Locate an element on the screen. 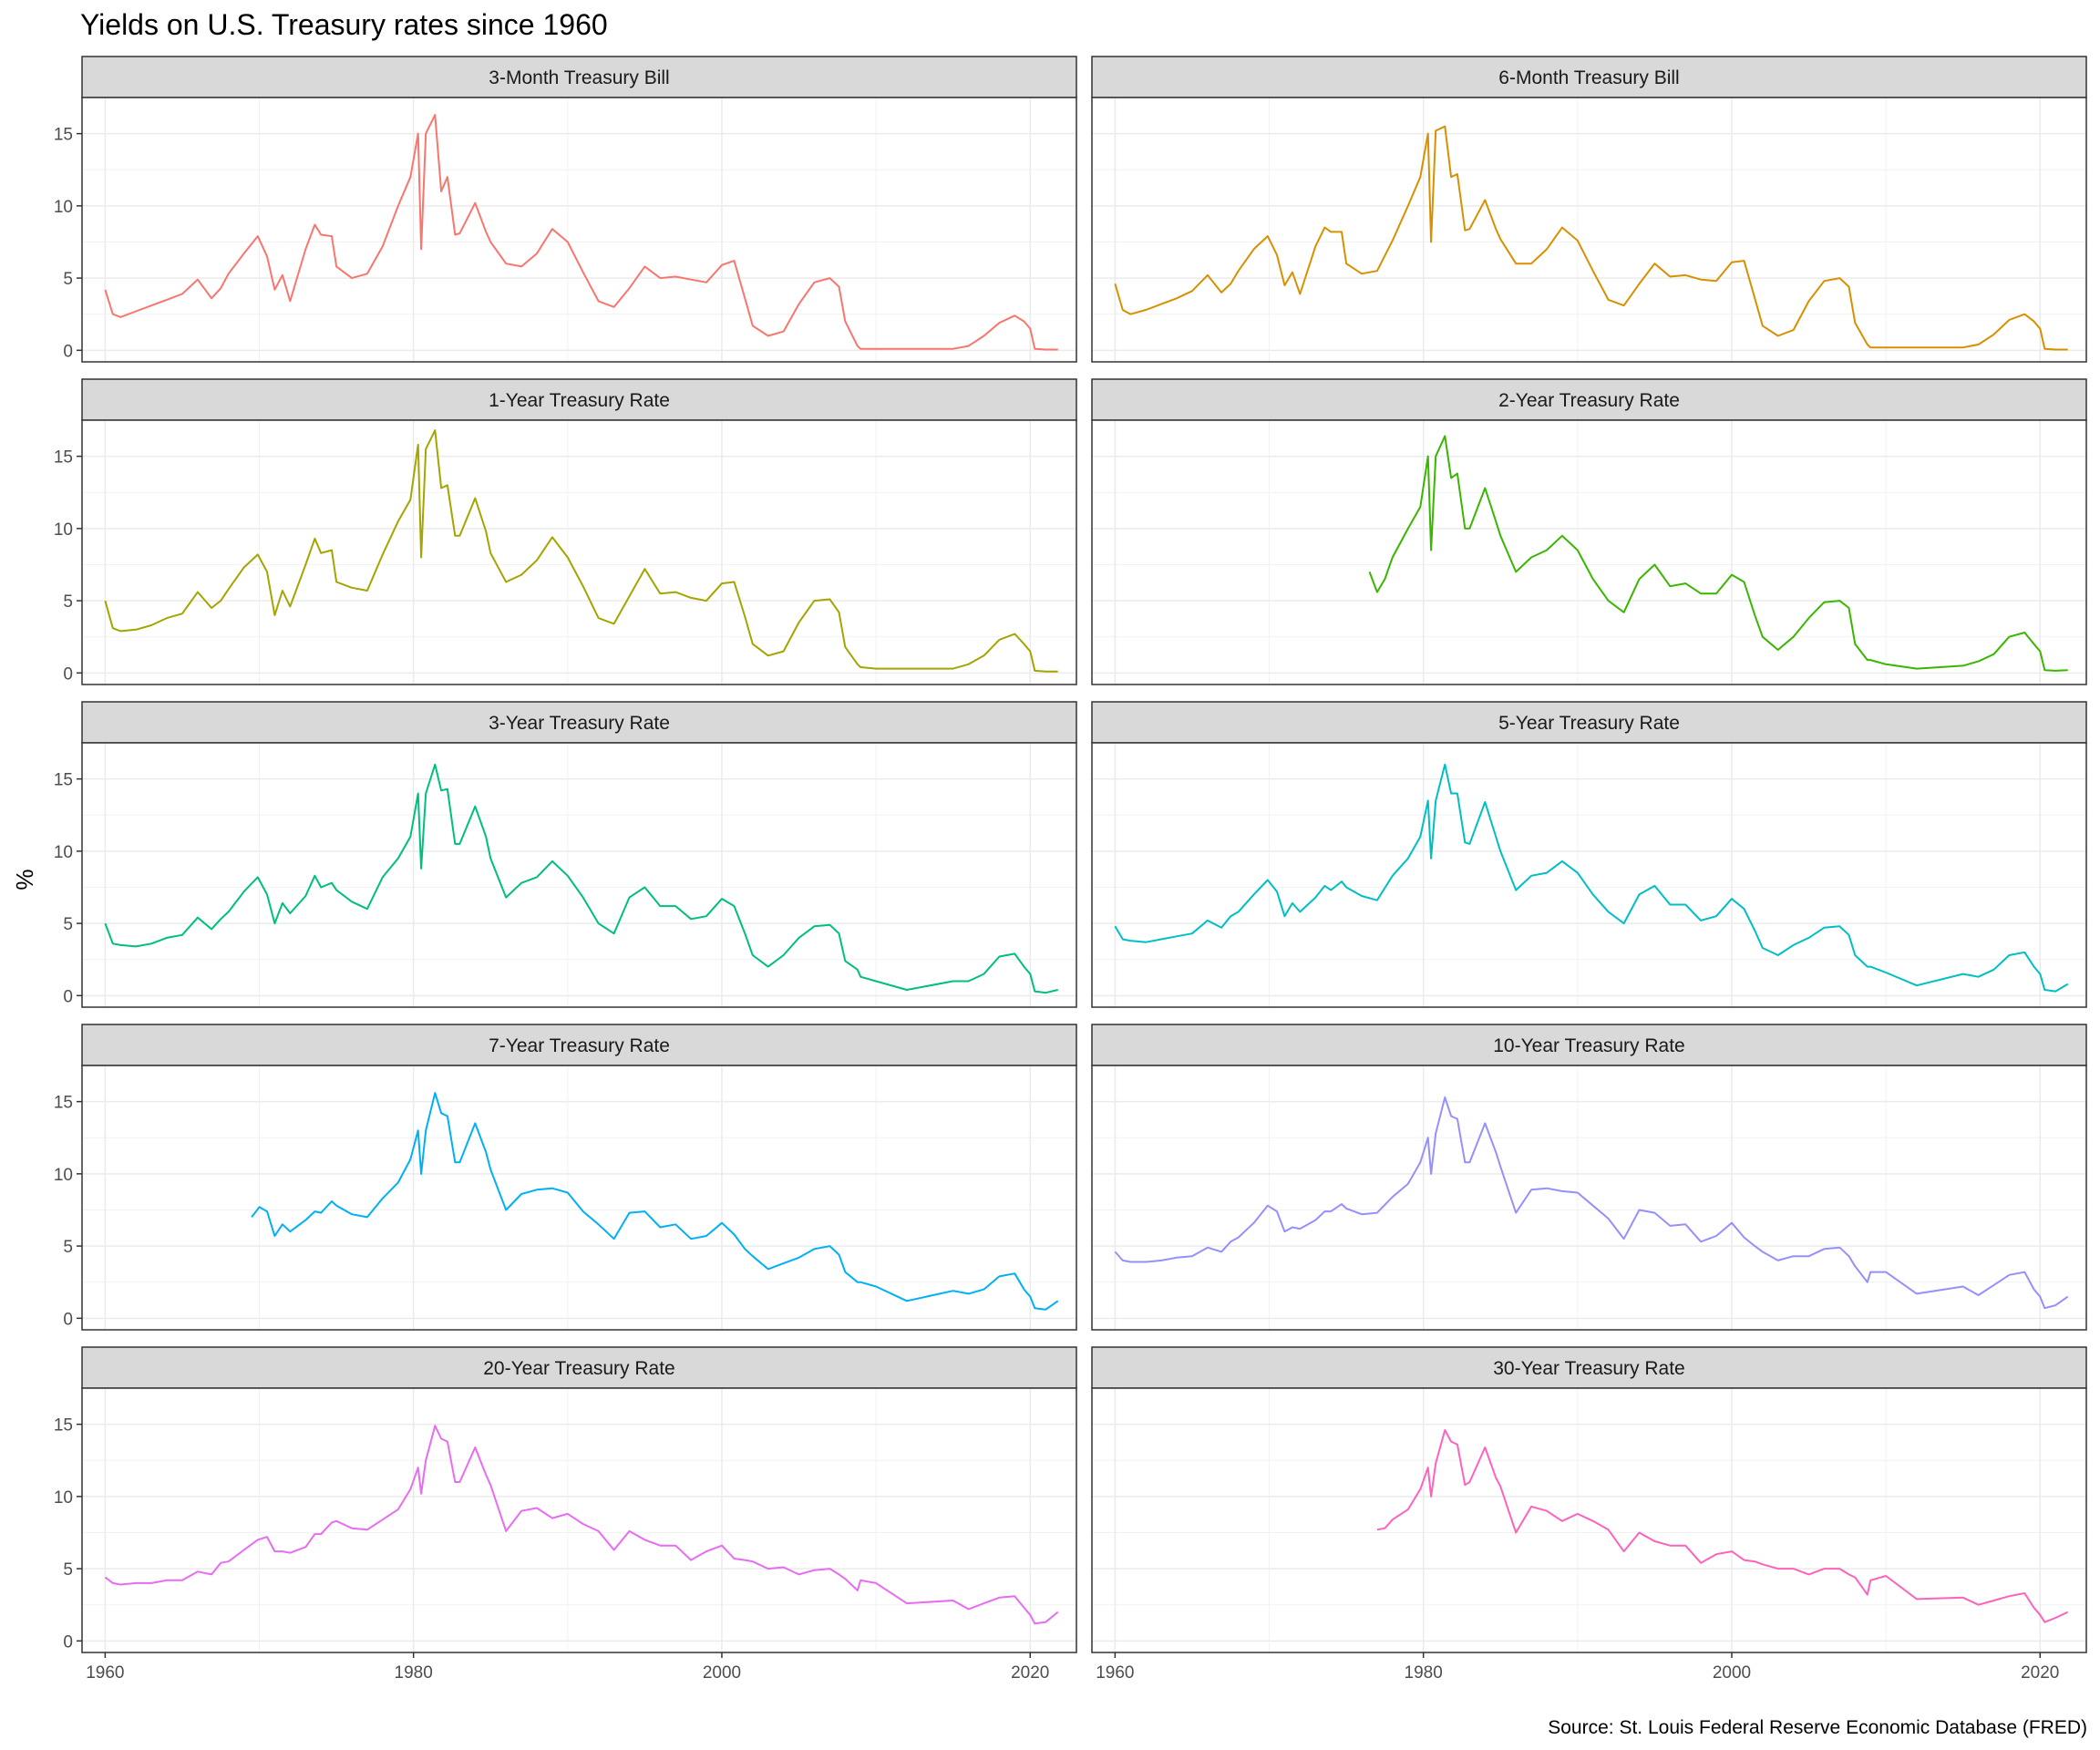  facet-panel: 1-Year Treasury Rate 0 5 10 15 is located at coordinates (565, 532).